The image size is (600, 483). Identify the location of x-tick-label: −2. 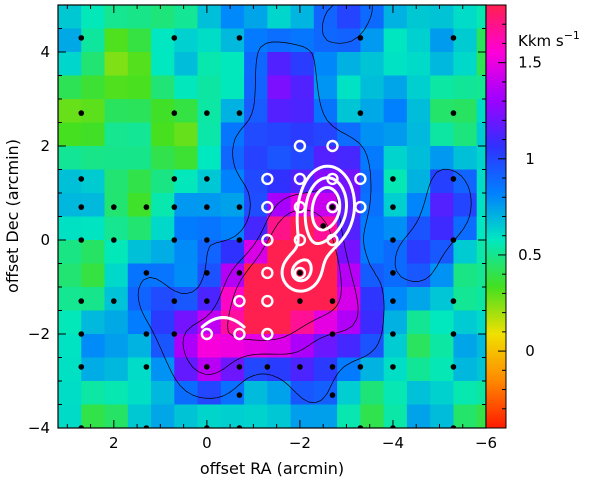
(300, 443).